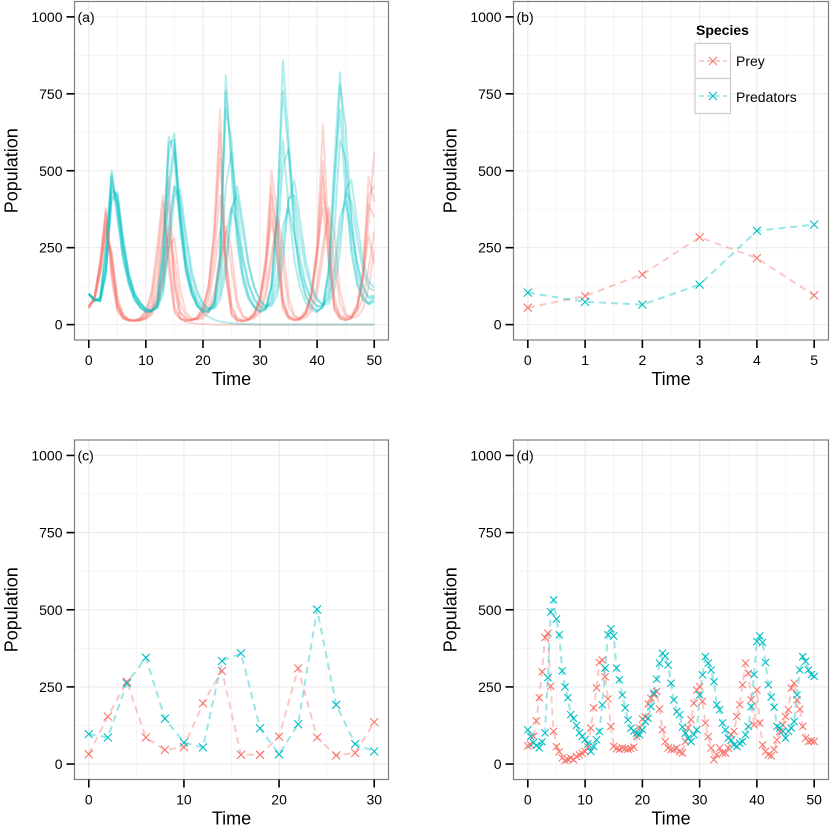 The height and width of the screenshot is (830, 830). What do you see at coordinates (525, 17) in the screenshot?
I see `panel-tag: (b)` at bounding box center [525, 17].